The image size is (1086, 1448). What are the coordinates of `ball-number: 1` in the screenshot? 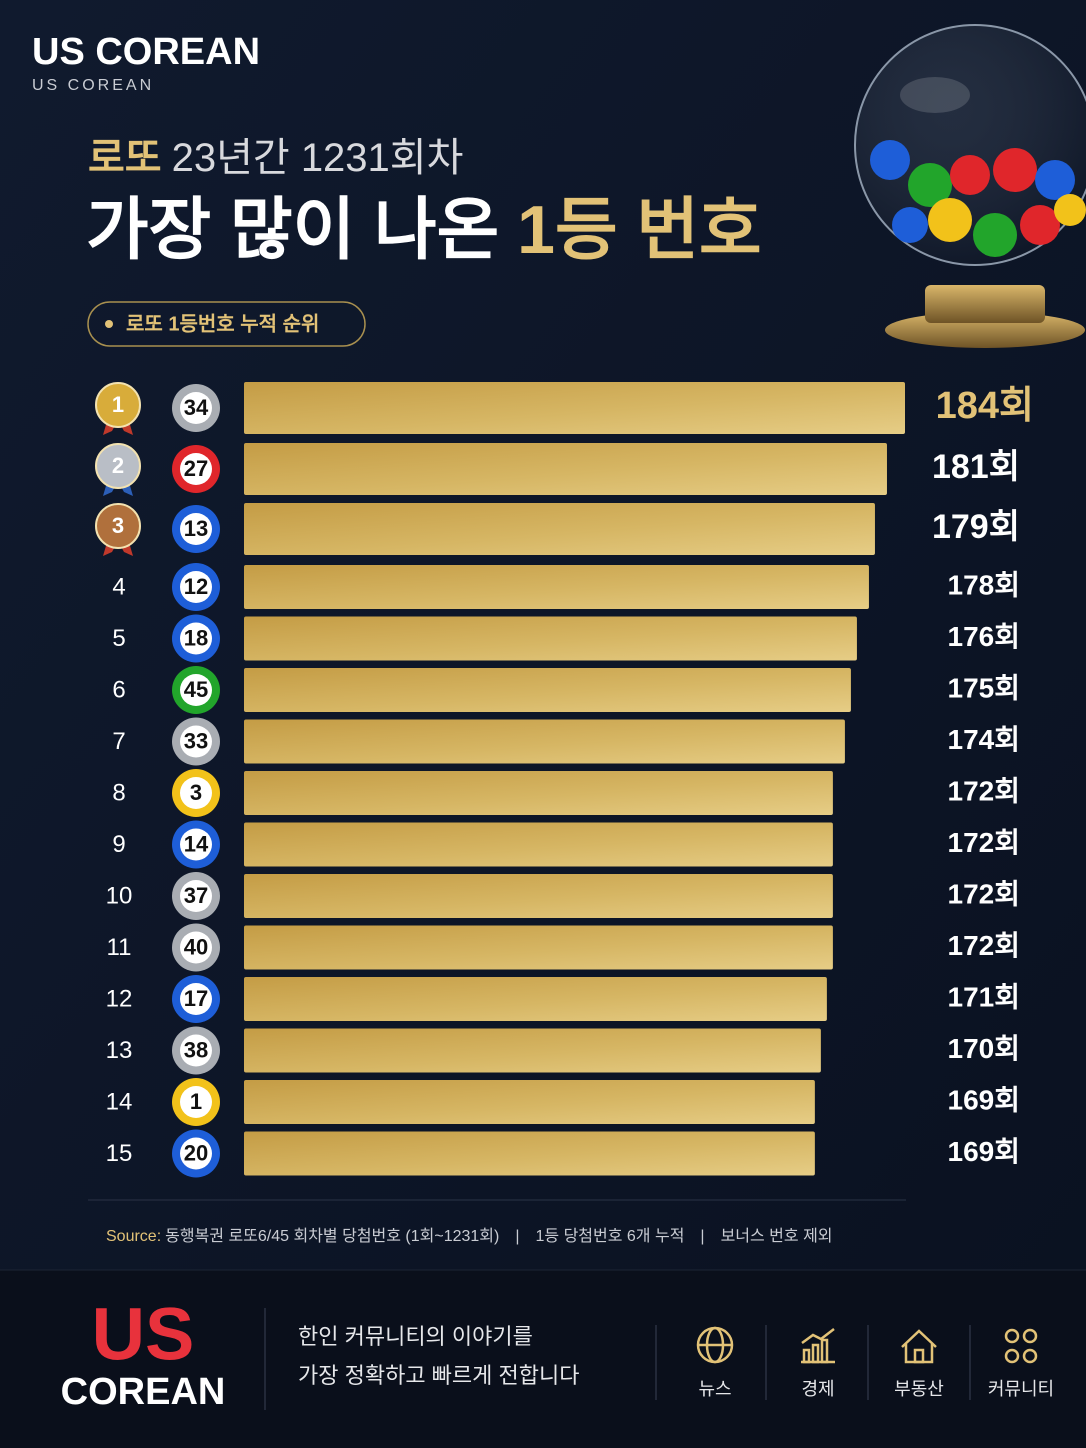 It's located at (196, 1101).